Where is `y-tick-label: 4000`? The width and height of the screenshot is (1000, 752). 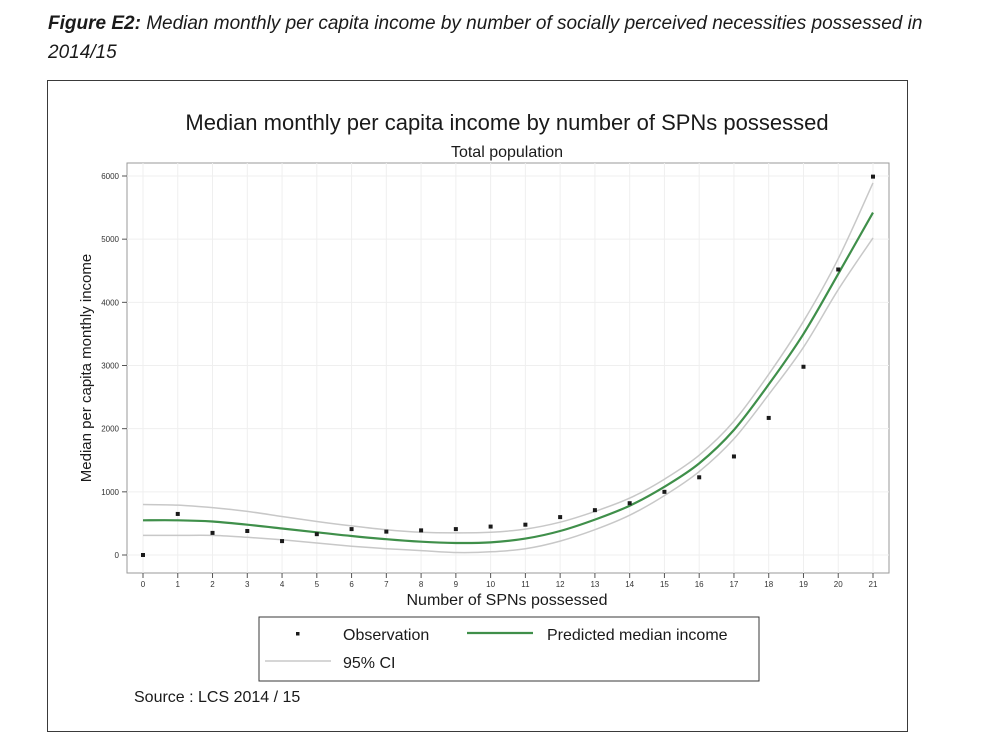
y-tick-label: 4000 is located at coordinates (110, 302).